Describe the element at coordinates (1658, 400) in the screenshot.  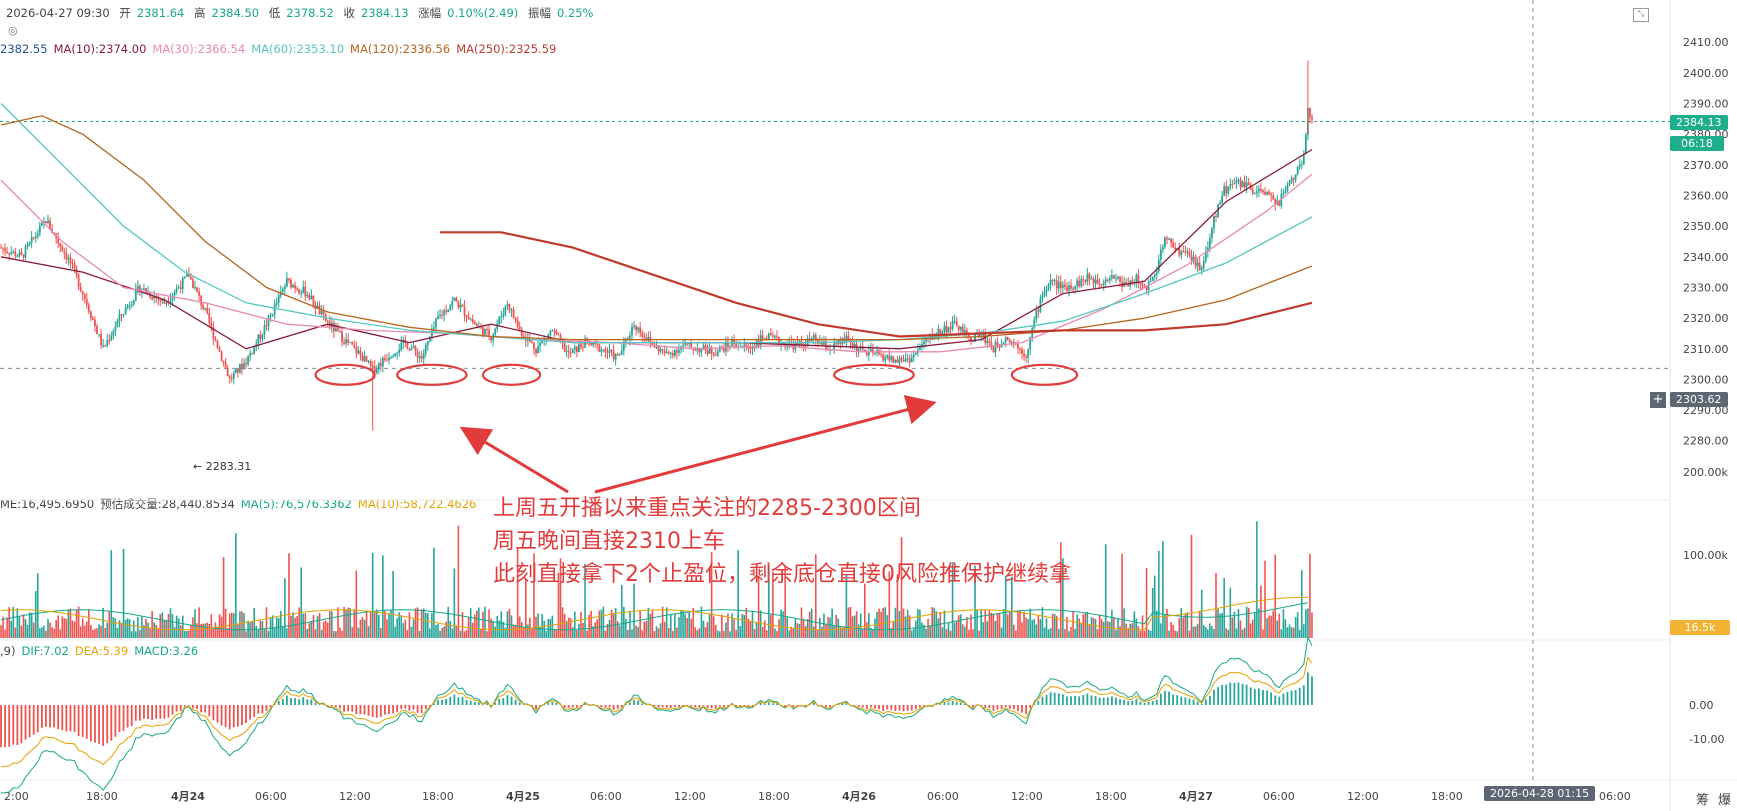
I see `add-alert-icon: +` at that location.